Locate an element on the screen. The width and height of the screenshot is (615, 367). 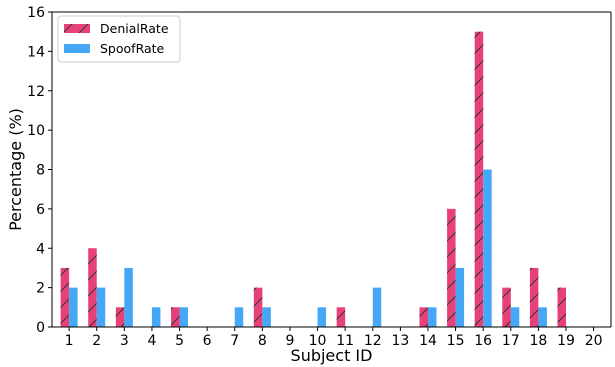
x-tick-label: 17 is located at coordinates (511, 341).